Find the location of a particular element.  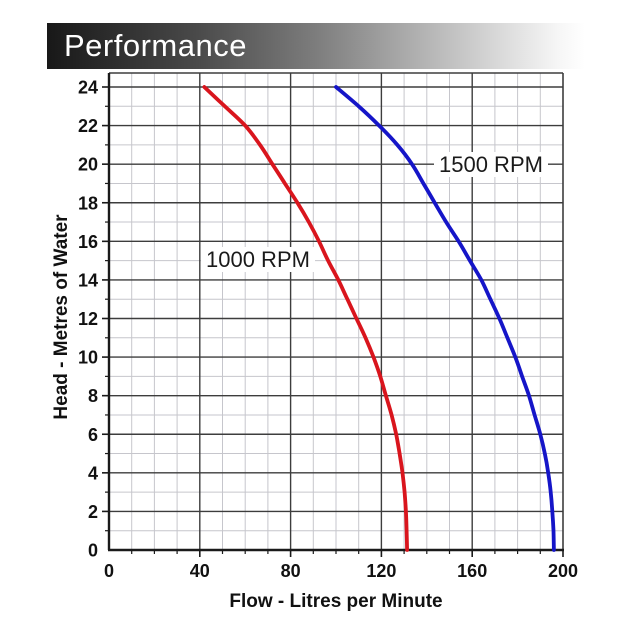

x-tick-label: 200 is located at coordinates (563, 571).